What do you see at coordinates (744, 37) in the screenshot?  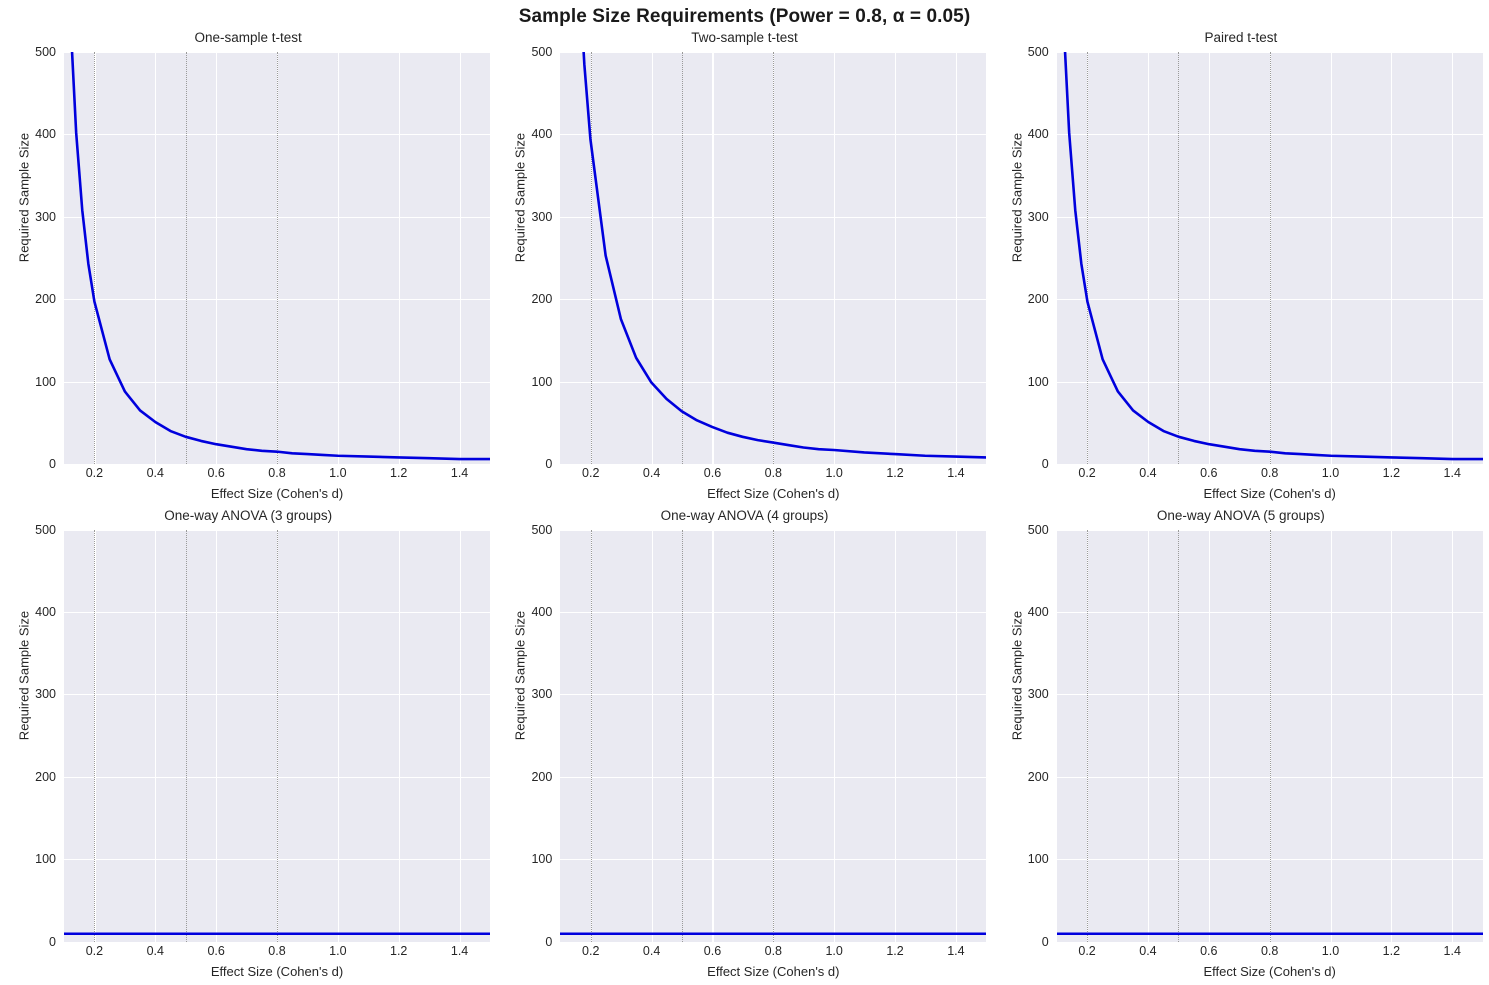 I see `subplot-title: Two-sample t-test` at bounding box center [744, 37].